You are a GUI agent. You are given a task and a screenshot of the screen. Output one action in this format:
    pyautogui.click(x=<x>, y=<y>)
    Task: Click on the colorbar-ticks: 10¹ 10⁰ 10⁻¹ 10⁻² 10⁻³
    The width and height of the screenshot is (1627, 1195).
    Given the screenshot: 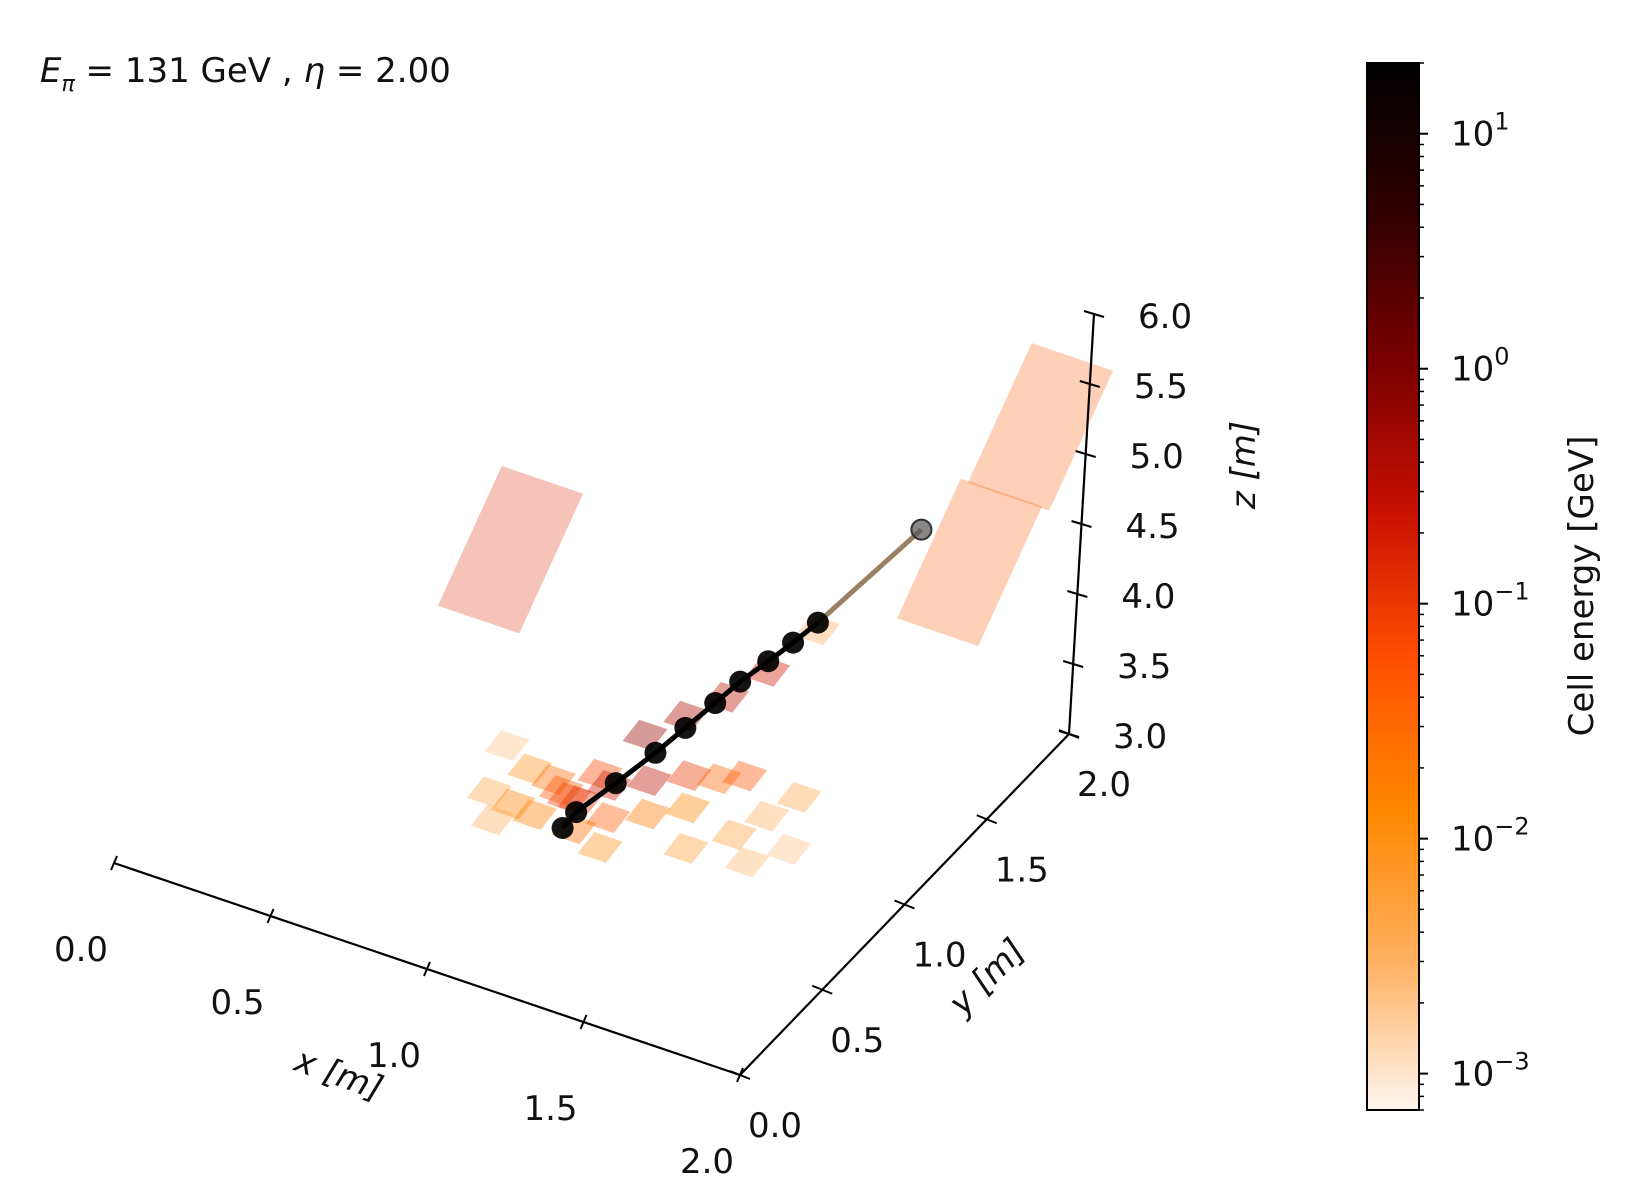 What is the action you would take?
    pyautogui.click(x=1474, y=586)
    